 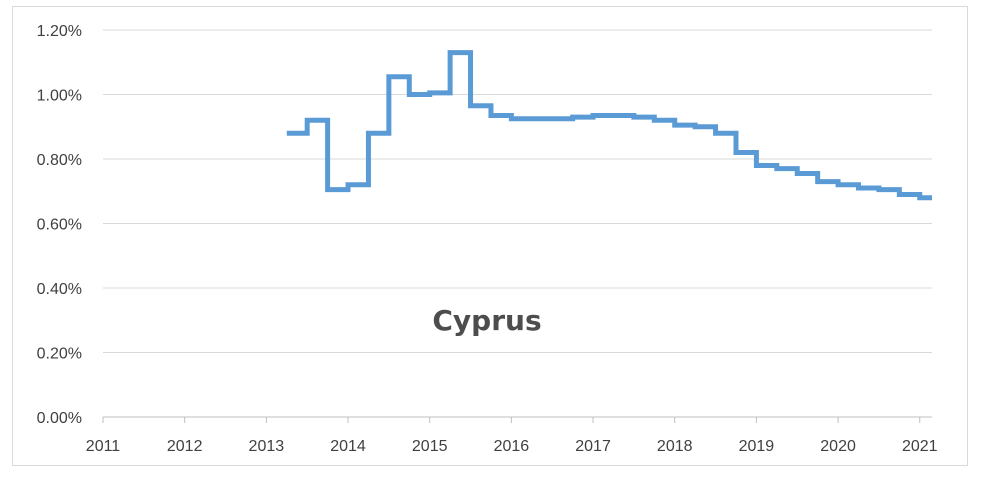 What do you see at coordinates (267, 446) in the screenshot?
I see `x-tick-label: 2013` at bounding box center [267, 446].